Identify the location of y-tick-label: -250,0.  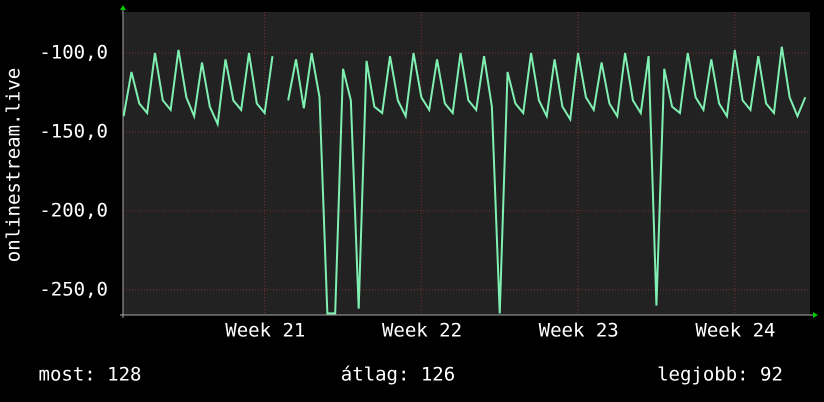
(73, 289).